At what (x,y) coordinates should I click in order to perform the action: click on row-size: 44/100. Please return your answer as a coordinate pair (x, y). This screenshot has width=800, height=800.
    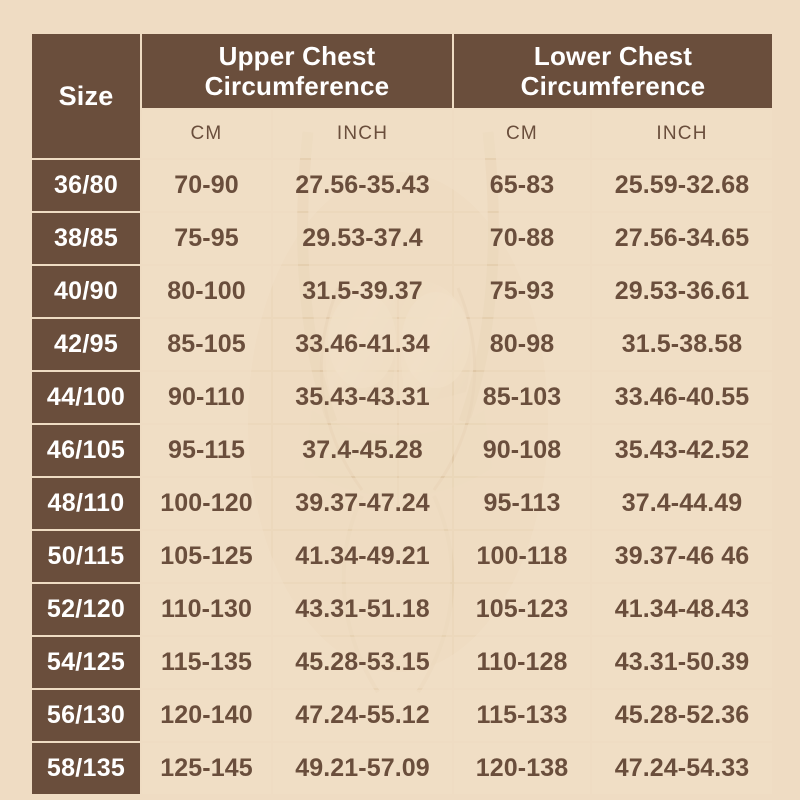
    Looking at the image, I should click on (86, 397).